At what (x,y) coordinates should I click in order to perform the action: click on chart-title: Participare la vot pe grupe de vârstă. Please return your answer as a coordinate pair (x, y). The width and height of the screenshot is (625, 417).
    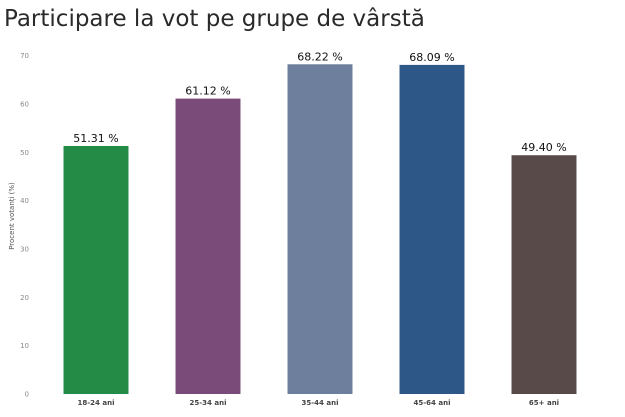
    Looking at the image, I should click on (214, 19).